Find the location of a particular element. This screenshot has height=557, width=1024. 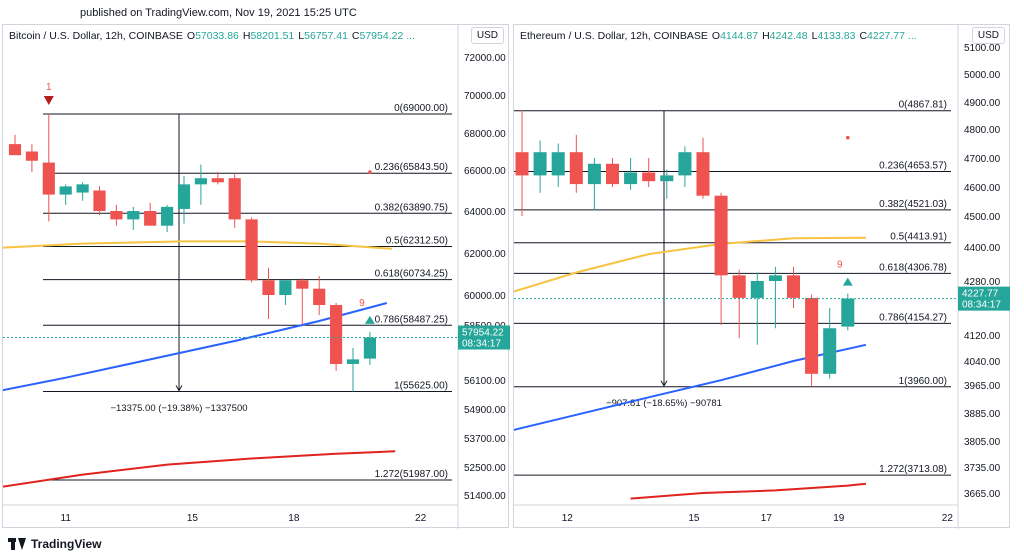

btc-open: 57033.86 is located at coordinates (217, 36).